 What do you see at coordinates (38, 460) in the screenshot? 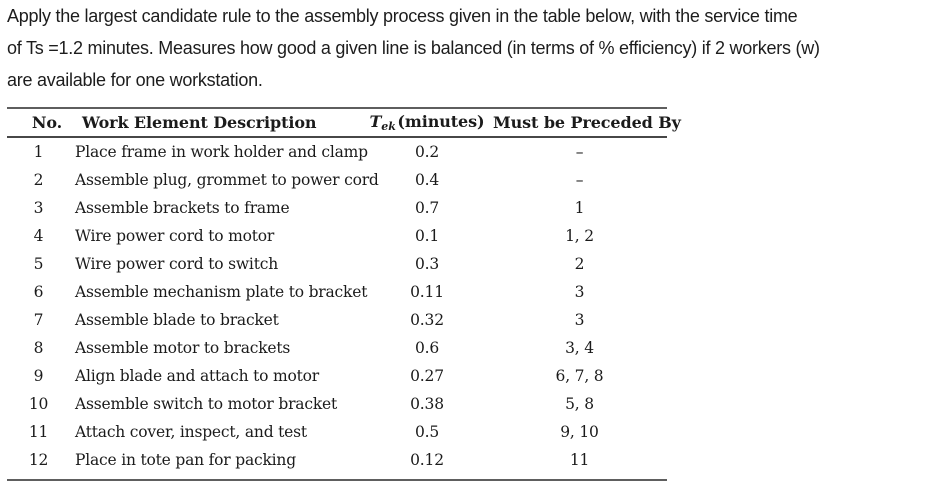
I see `cell-element-number: 12` at bounding box center [38, 460].